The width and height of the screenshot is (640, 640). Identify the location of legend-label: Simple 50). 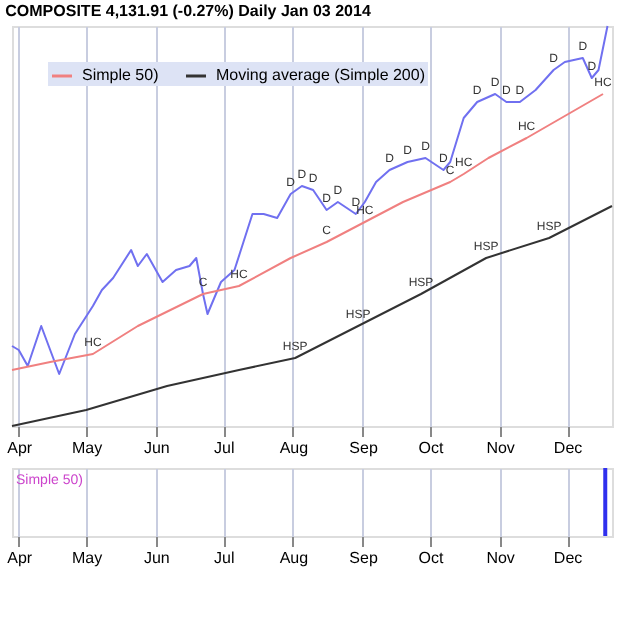
(121, 75).